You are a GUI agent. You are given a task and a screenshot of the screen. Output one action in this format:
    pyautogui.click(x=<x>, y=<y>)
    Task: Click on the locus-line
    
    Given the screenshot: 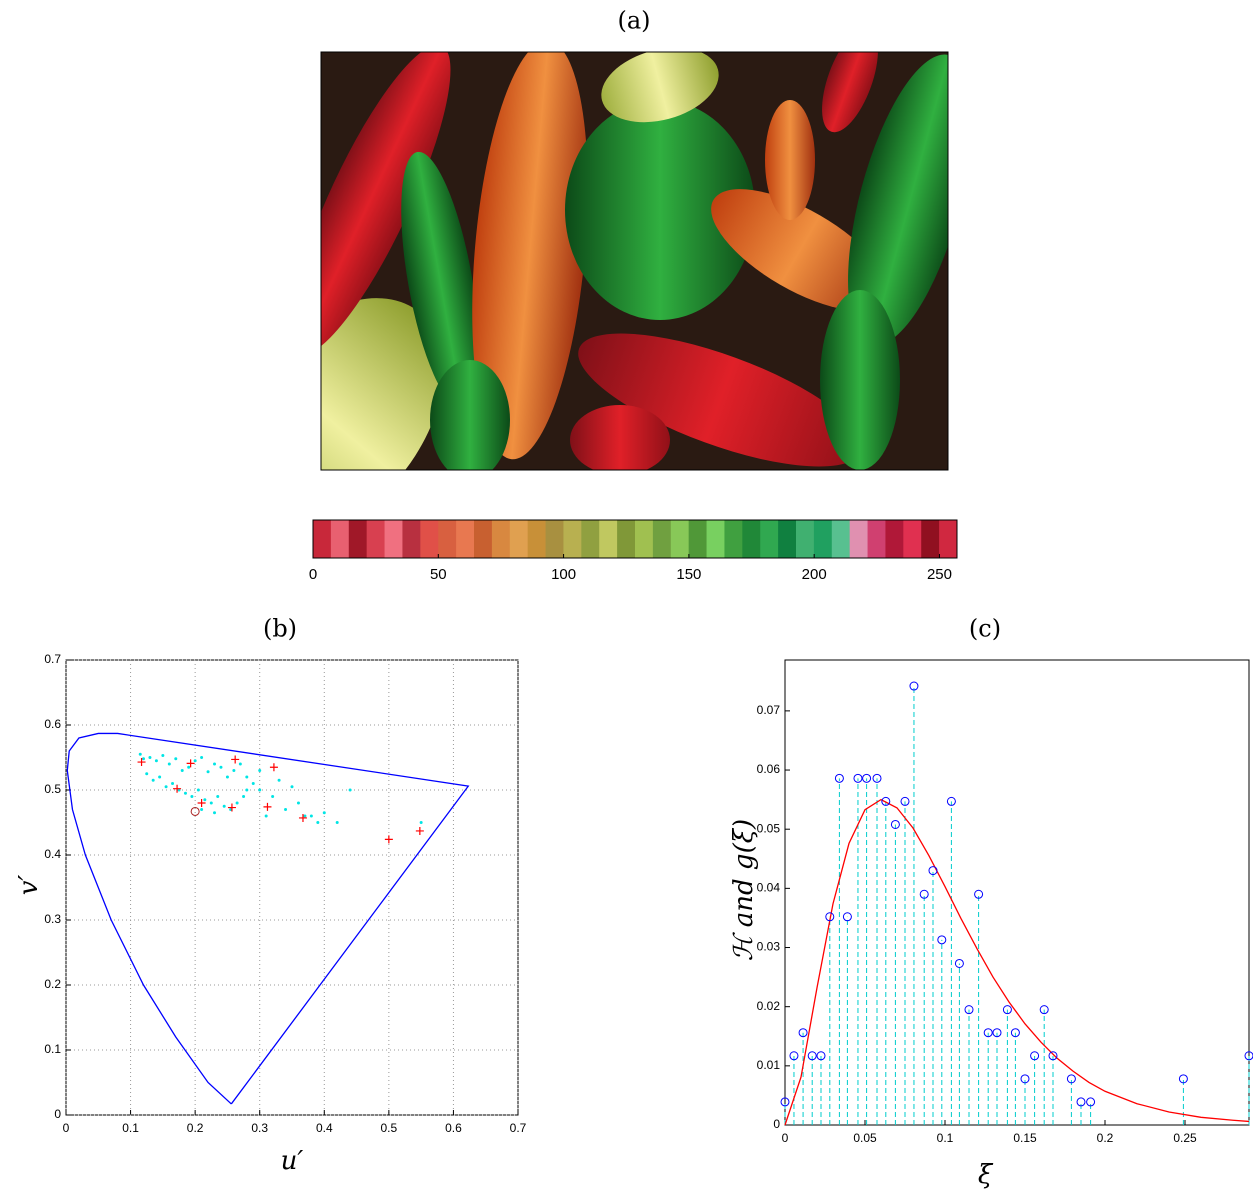 What is the action you would take?
    pyautogui.click(x=268, y=918)
    